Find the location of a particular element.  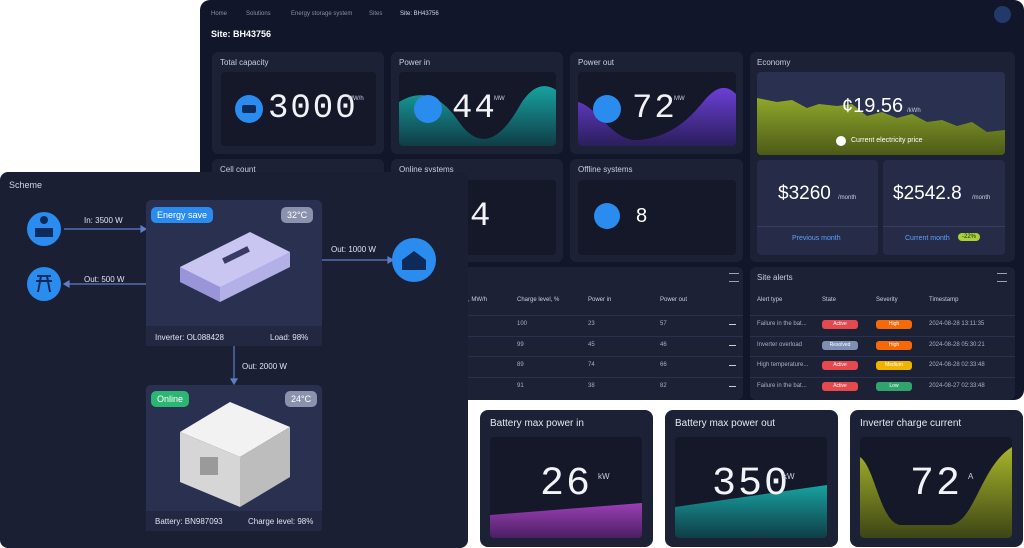

card-label: Offline systems is located at coordinates (605, 169).